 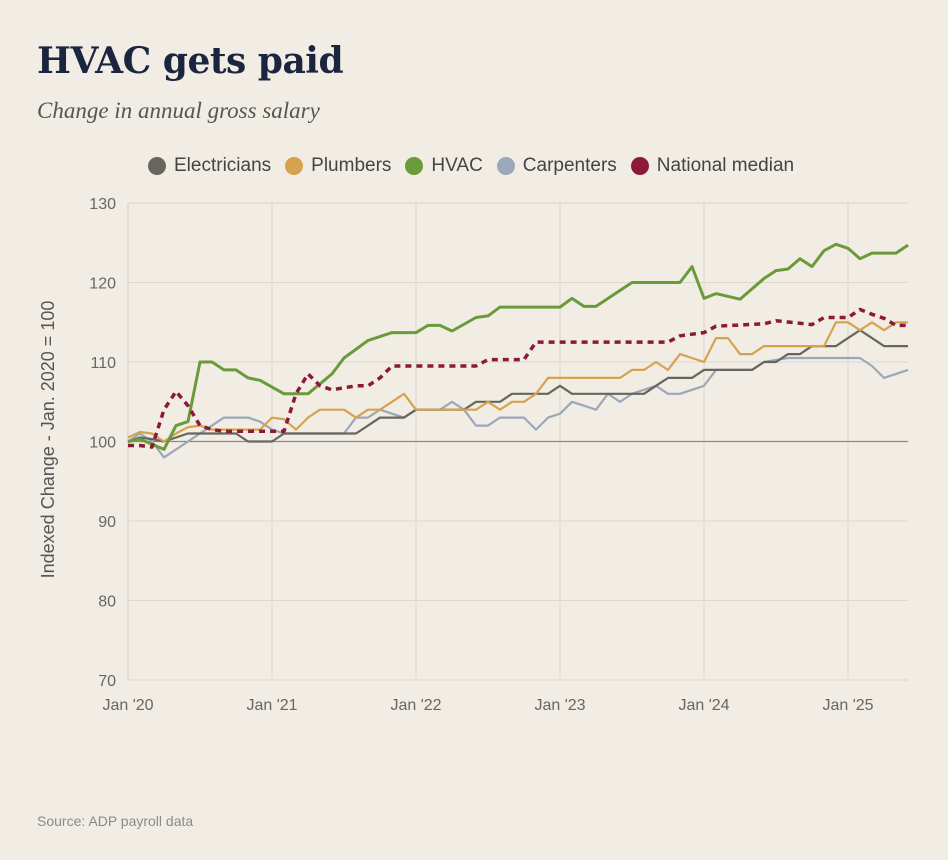 I want to click on source-note: Source: ADP payroll data, so click(x=115, y=821).